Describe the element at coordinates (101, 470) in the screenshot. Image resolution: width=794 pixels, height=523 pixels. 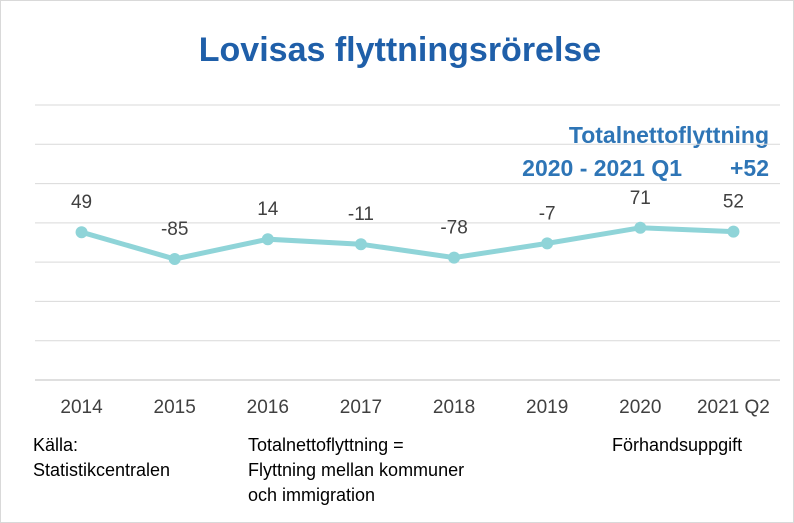
I see `footnote: Statistikcentralen` at that location.